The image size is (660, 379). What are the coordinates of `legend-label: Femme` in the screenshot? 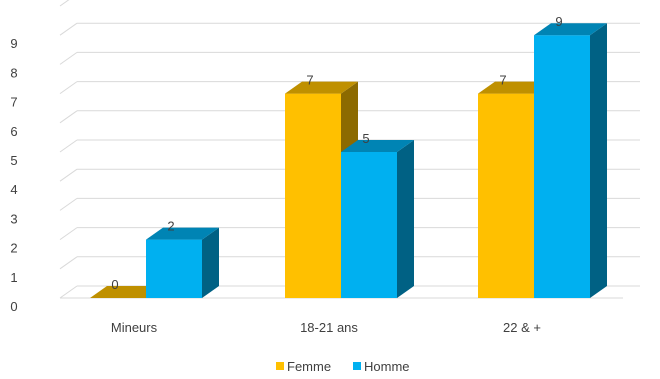 It's located at (309, 366).